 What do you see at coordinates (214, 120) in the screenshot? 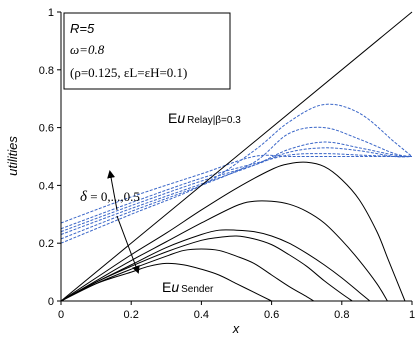
I see `relay-label-sub: Relay|β=0.3` at bounding box center [214, 120].